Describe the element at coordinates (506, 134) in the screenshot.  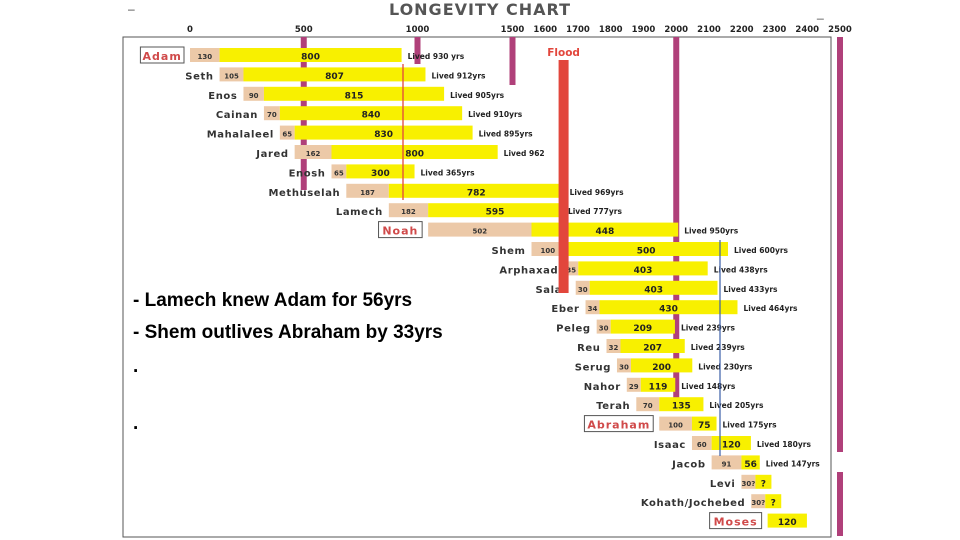
I see `lifespan-label-mahalaleel: Lived 895yrs` at that location.